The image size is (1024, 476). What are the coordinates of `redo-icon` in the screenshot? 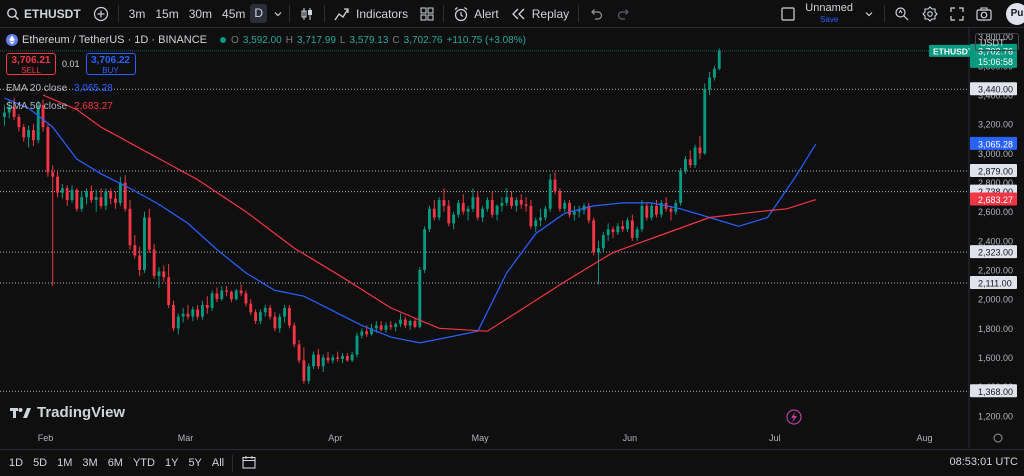 It's located at (623, 14).